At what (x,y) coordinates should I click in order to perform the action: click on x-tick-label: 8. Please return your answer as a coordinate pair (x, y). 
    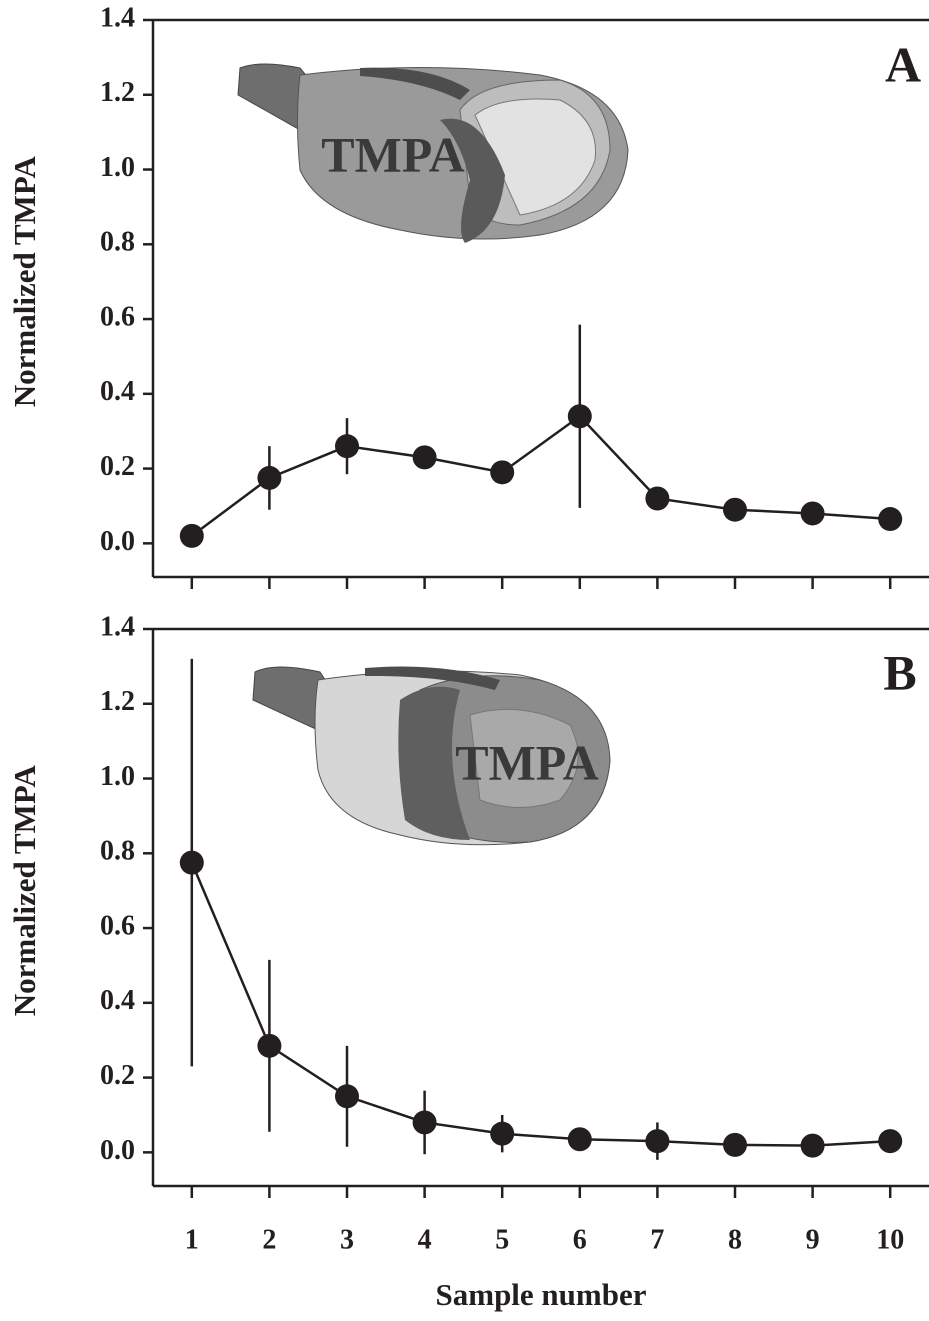
    Looking at the image, I should click on (735, 1239).